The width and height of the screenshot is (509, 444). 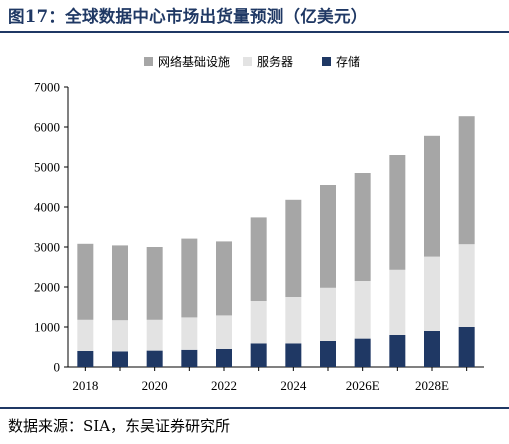 I want to click on bar-segment-2026E-服务器, so click(x=362, y=310).